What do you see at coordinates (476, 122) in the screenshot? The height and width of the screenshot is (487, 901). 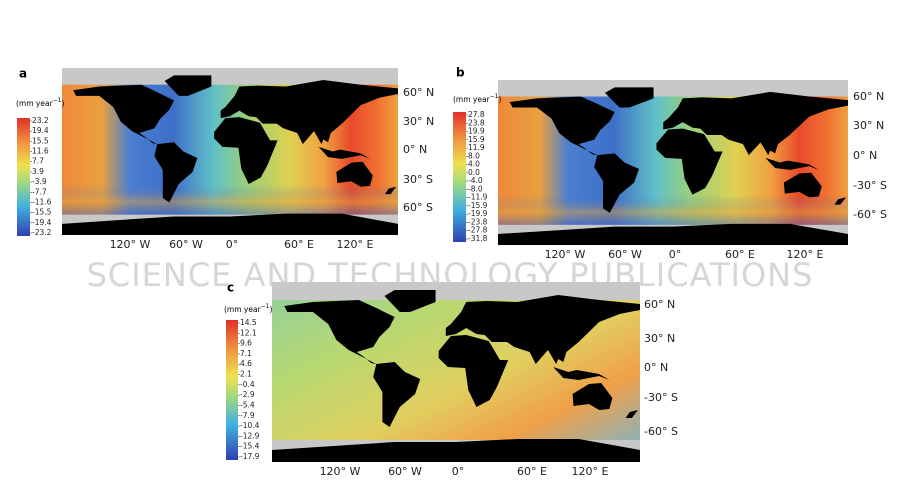 I see `colorbar-label: 23.8` at bounding box center [476, 122].